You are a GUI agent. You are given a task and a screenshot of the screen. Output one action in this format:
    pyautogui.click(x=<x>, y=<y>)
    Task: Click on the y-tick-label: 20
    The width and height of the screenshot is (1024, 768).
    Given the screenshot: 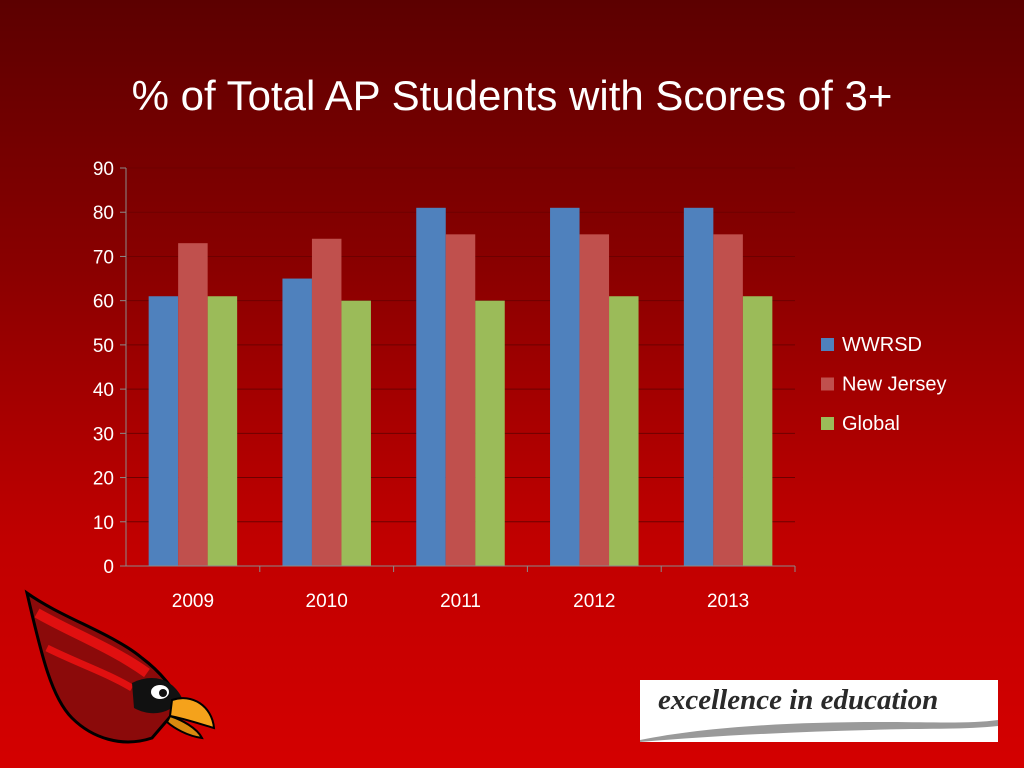 What is the action you would take?
    pyautogui.click(x=103, y=479)
    